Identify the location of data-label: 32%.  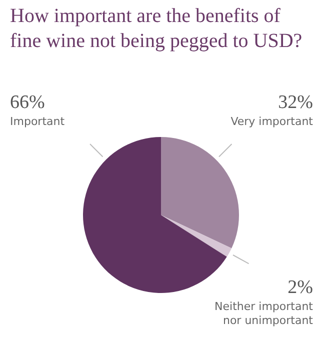
(296, 102).